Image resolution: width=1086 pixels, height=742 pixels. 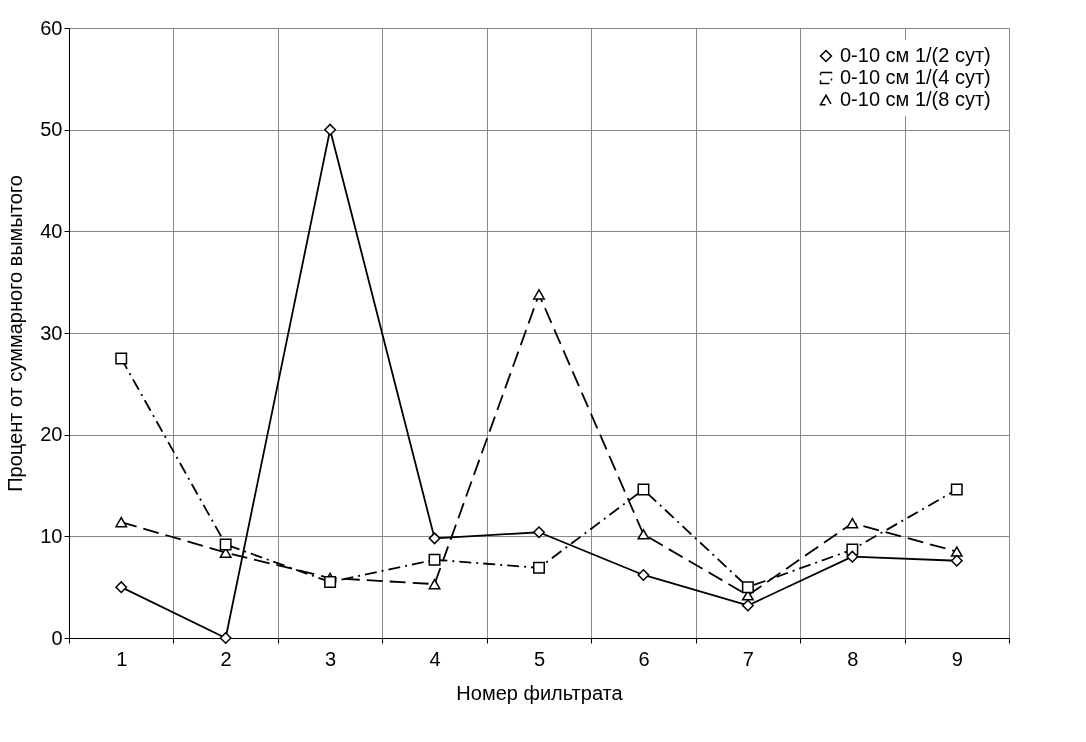 I want to click on legend-label: 0-10 см 1/(2 сут), so click(x=915, y=55).